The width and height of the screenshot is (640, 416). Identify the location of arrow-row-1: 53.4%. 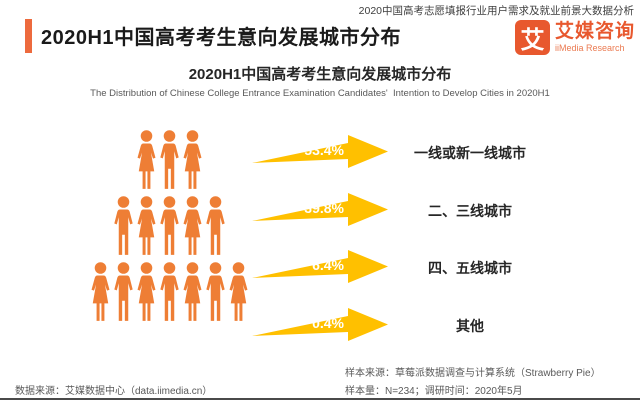
(320, 153).